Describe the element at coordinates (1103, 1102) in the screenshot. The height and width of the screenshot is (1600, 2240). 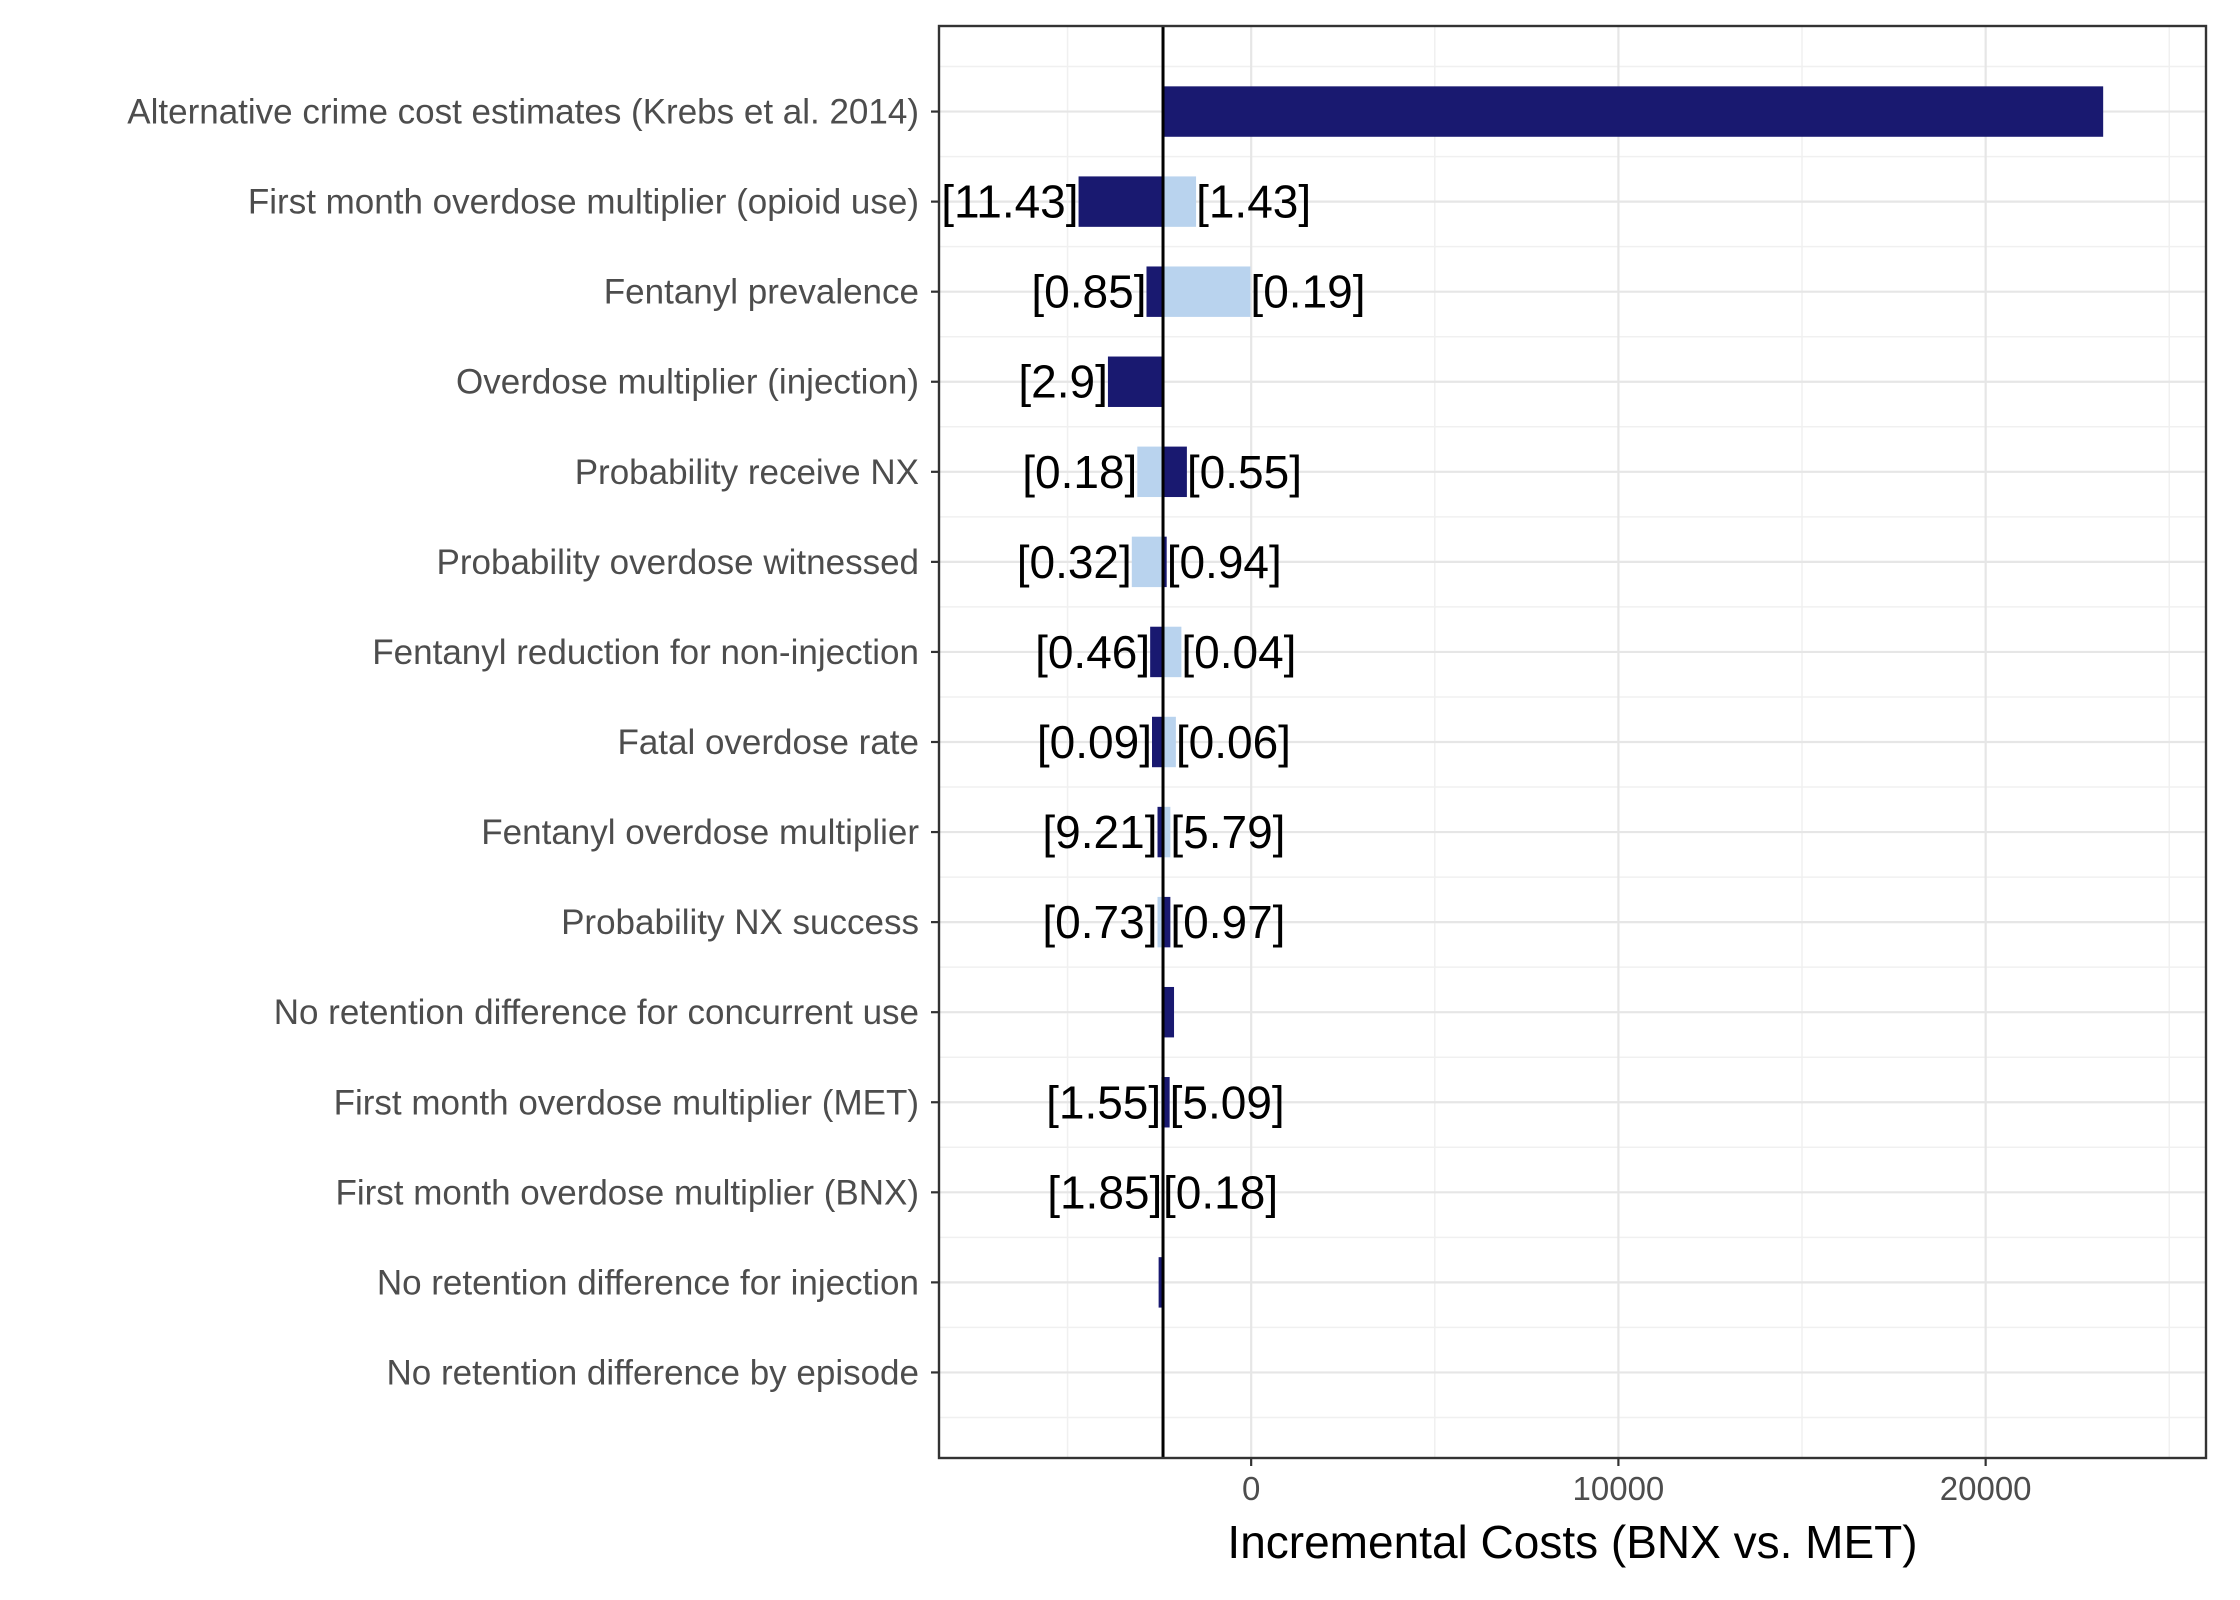
I see `bar-low-label: [1.55]` at that location.